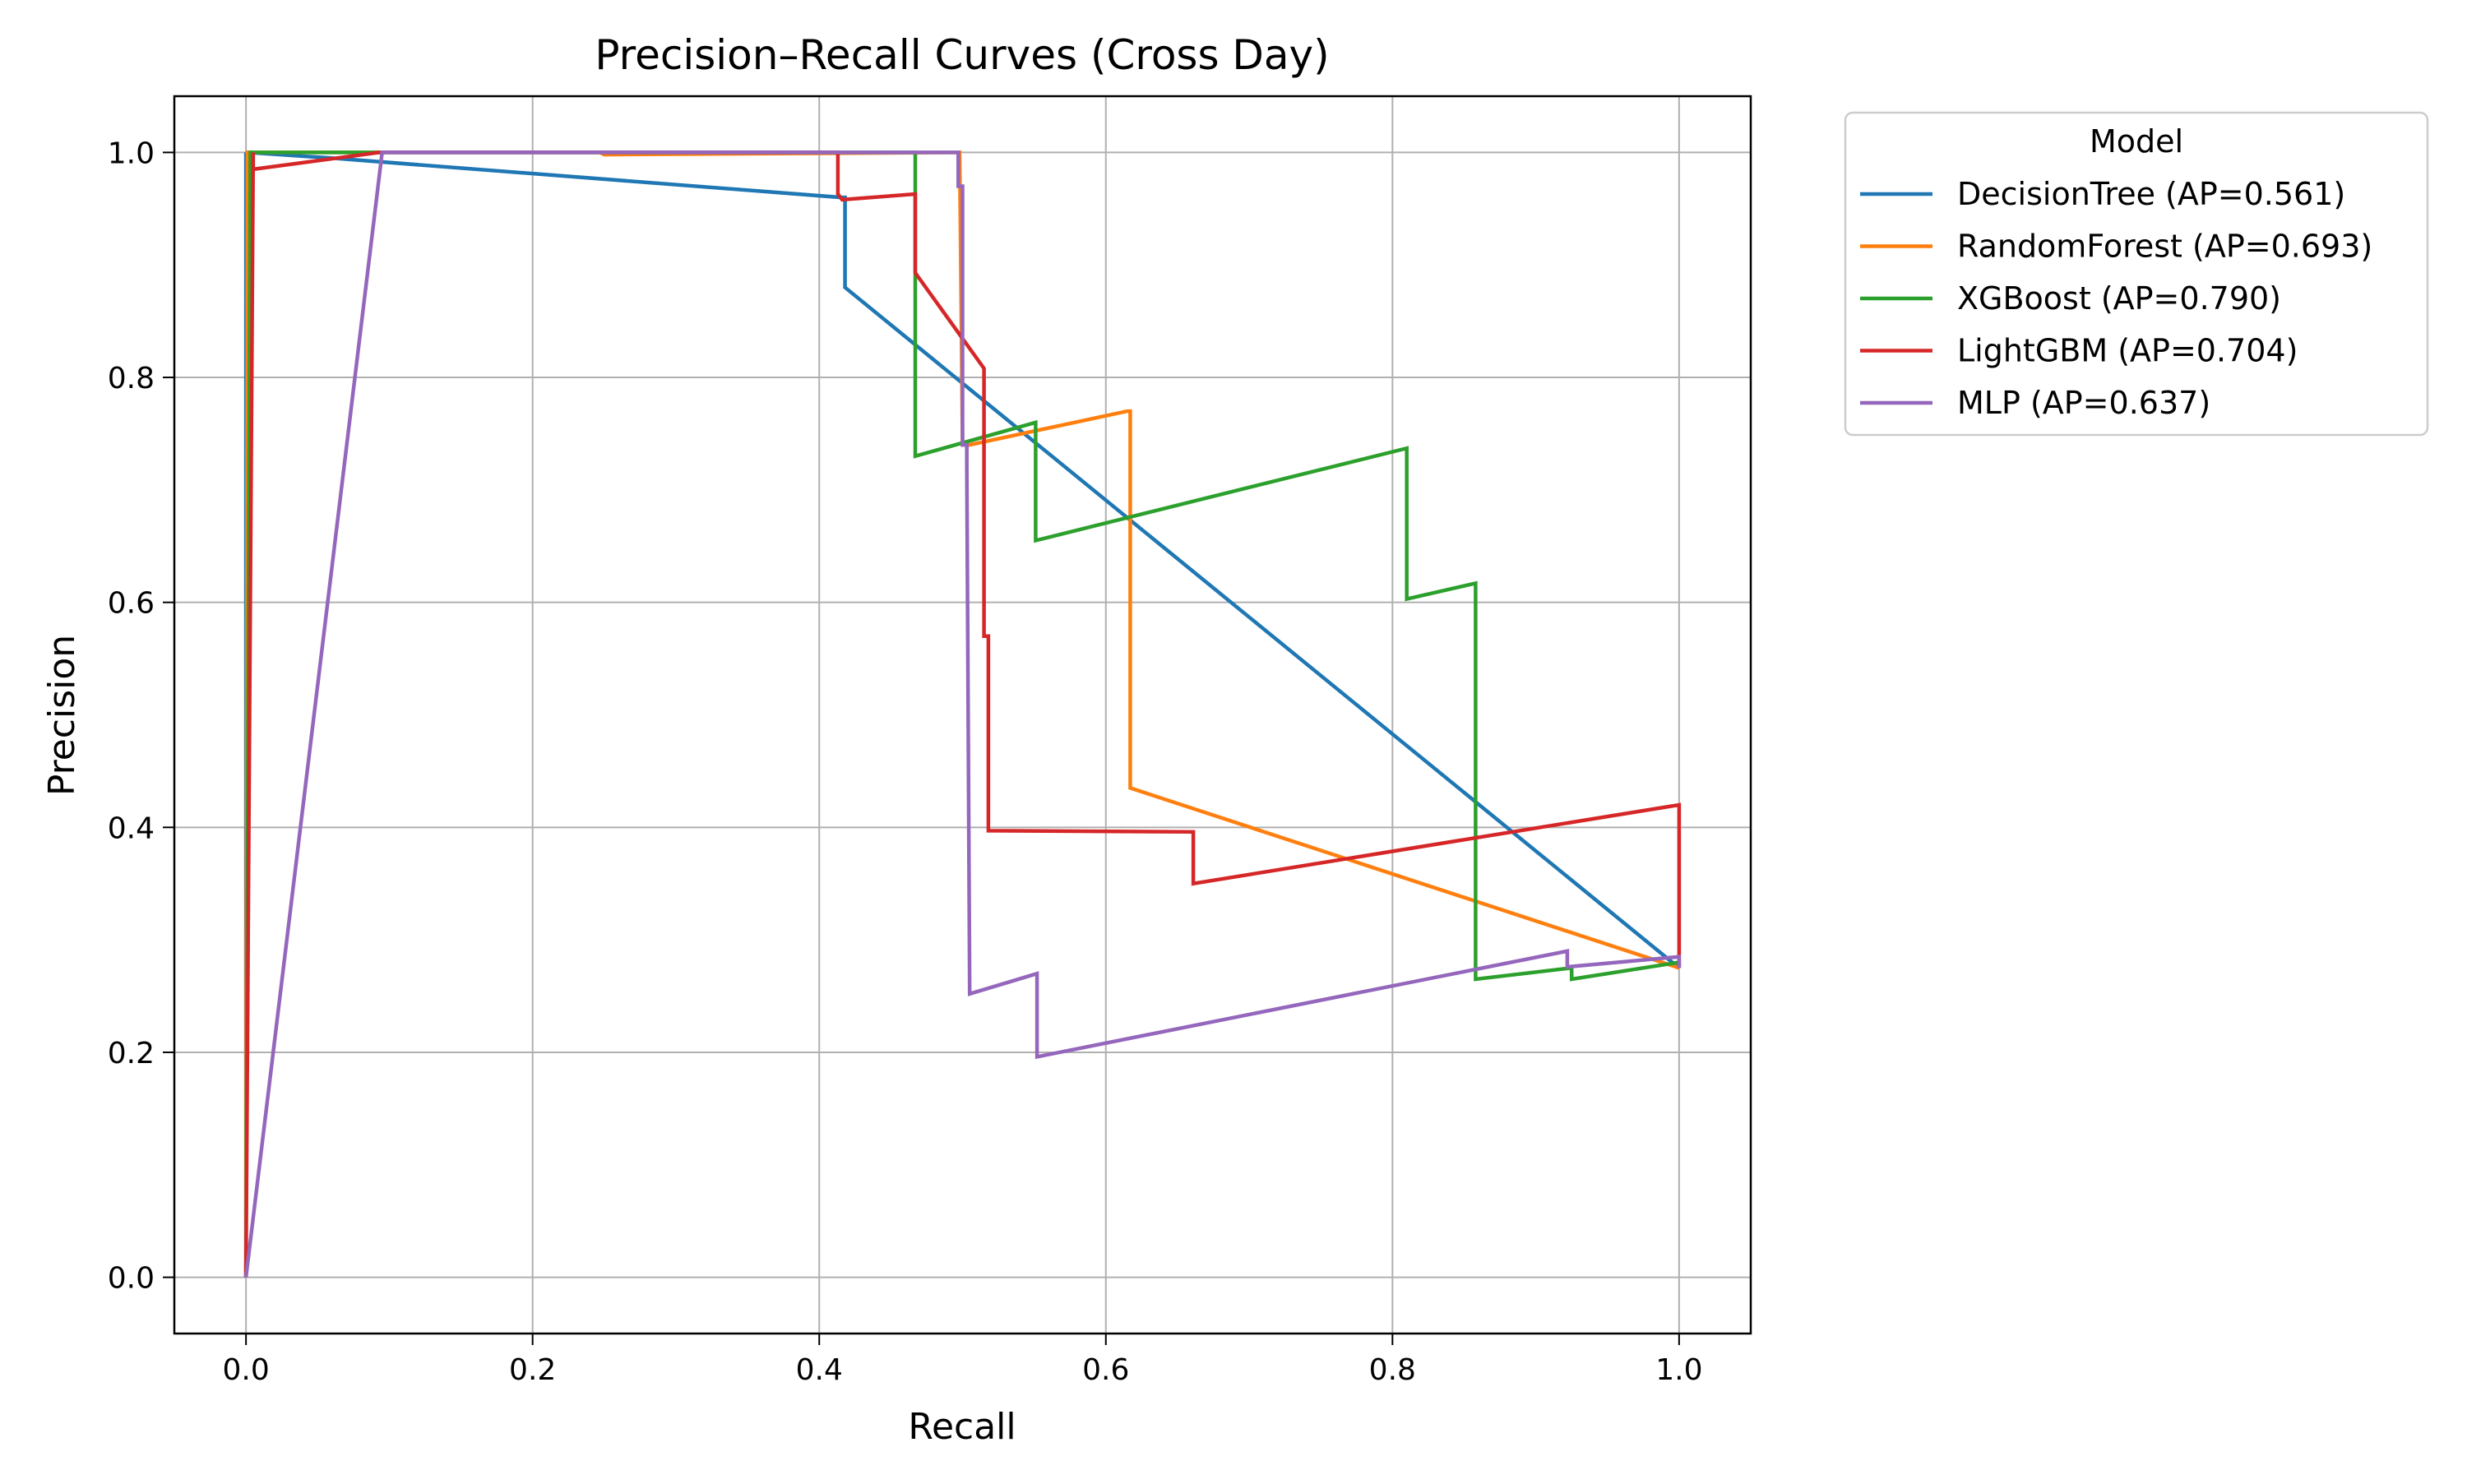 This screenshot has width=2467, height=1484. I want to click on legend-label-1: RandomForest (AP=0.693), so click(2164, 247).